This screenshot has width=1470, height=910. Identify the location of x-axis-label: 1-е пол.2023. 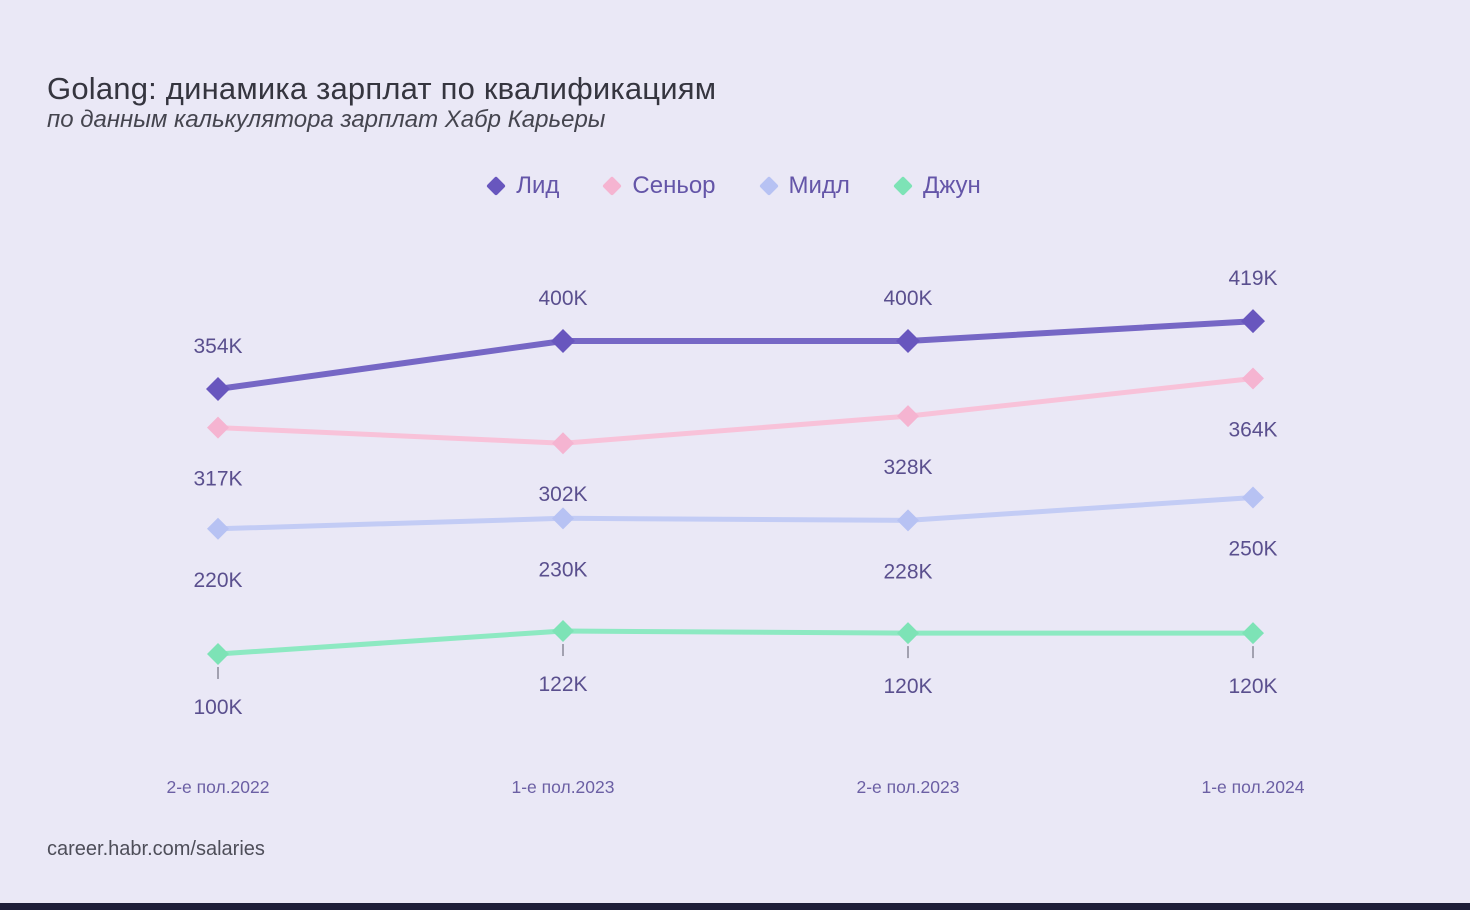
(563, 787).